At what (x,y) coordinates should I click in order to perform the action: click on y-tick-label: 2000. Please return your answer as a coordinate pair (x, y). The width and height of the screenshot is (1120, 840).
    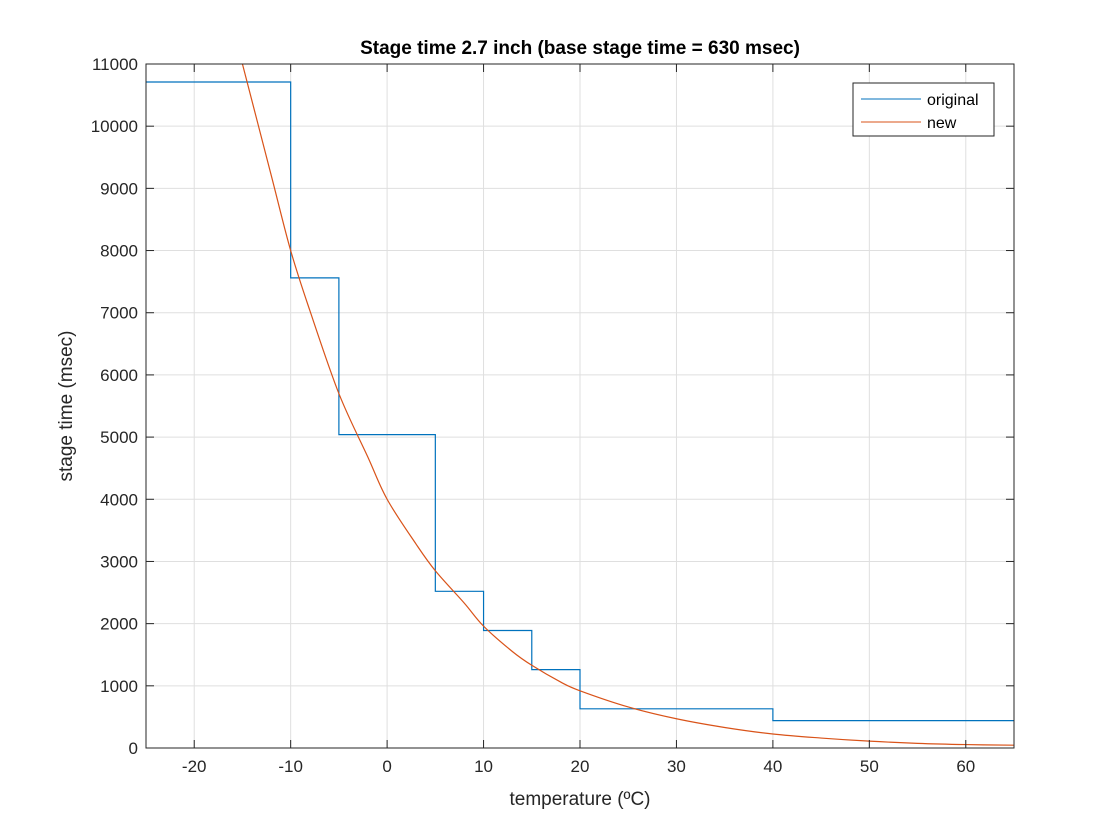
    Looking at the image, I should click on (119, 624).